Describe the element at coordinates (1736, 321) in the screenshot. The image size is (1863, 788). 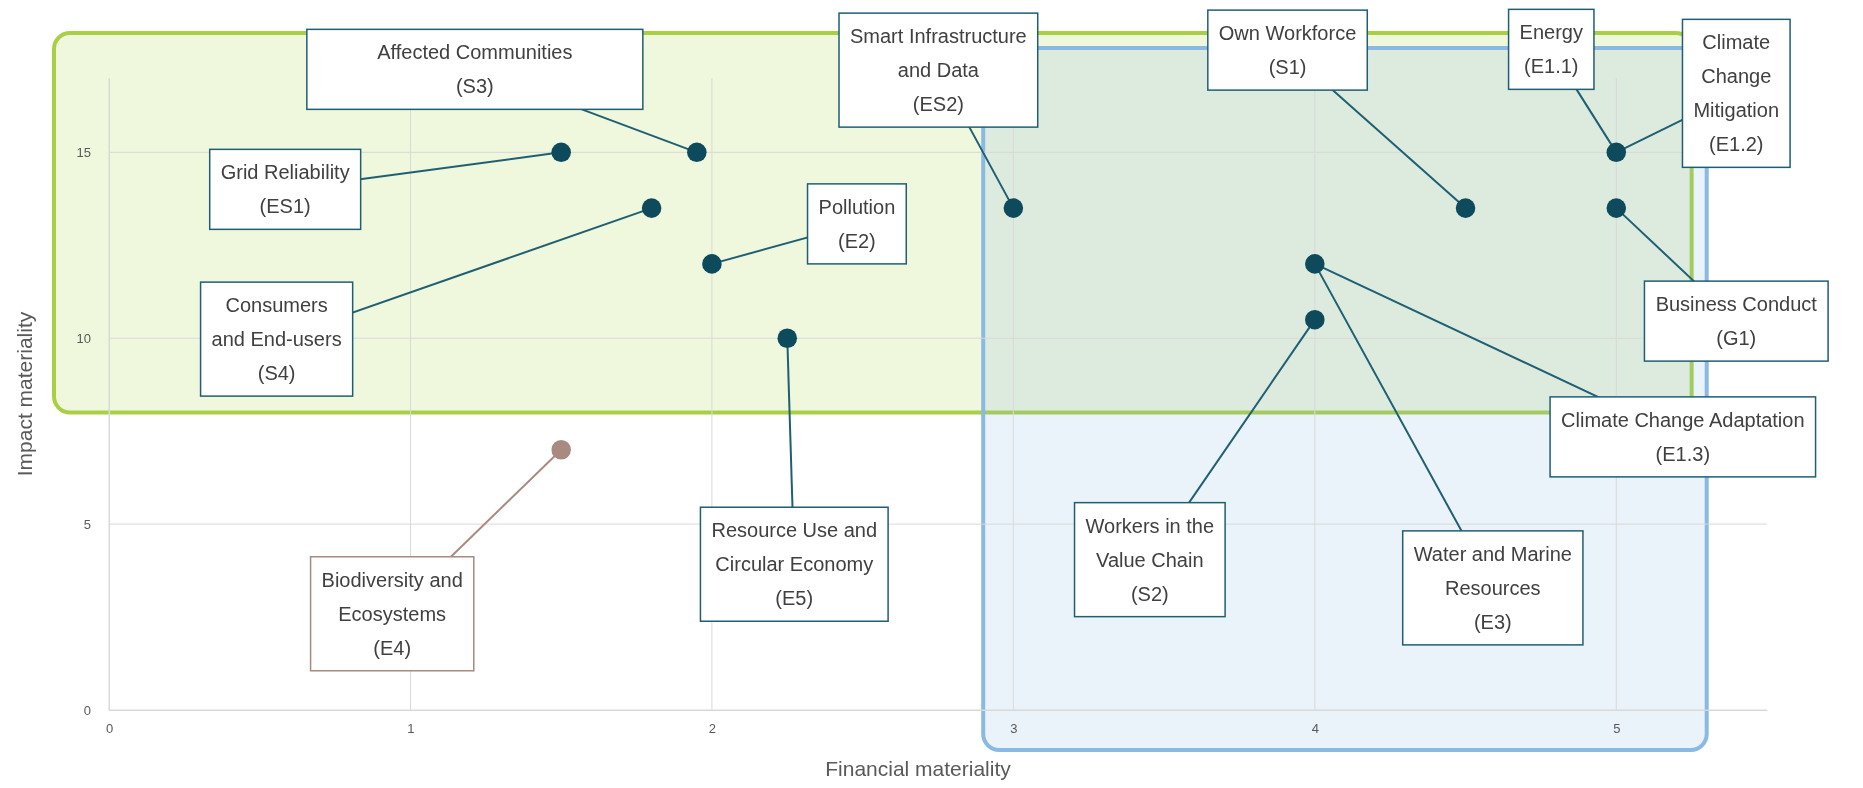
I see `annotation: Business Conduct (G1)` at that location.